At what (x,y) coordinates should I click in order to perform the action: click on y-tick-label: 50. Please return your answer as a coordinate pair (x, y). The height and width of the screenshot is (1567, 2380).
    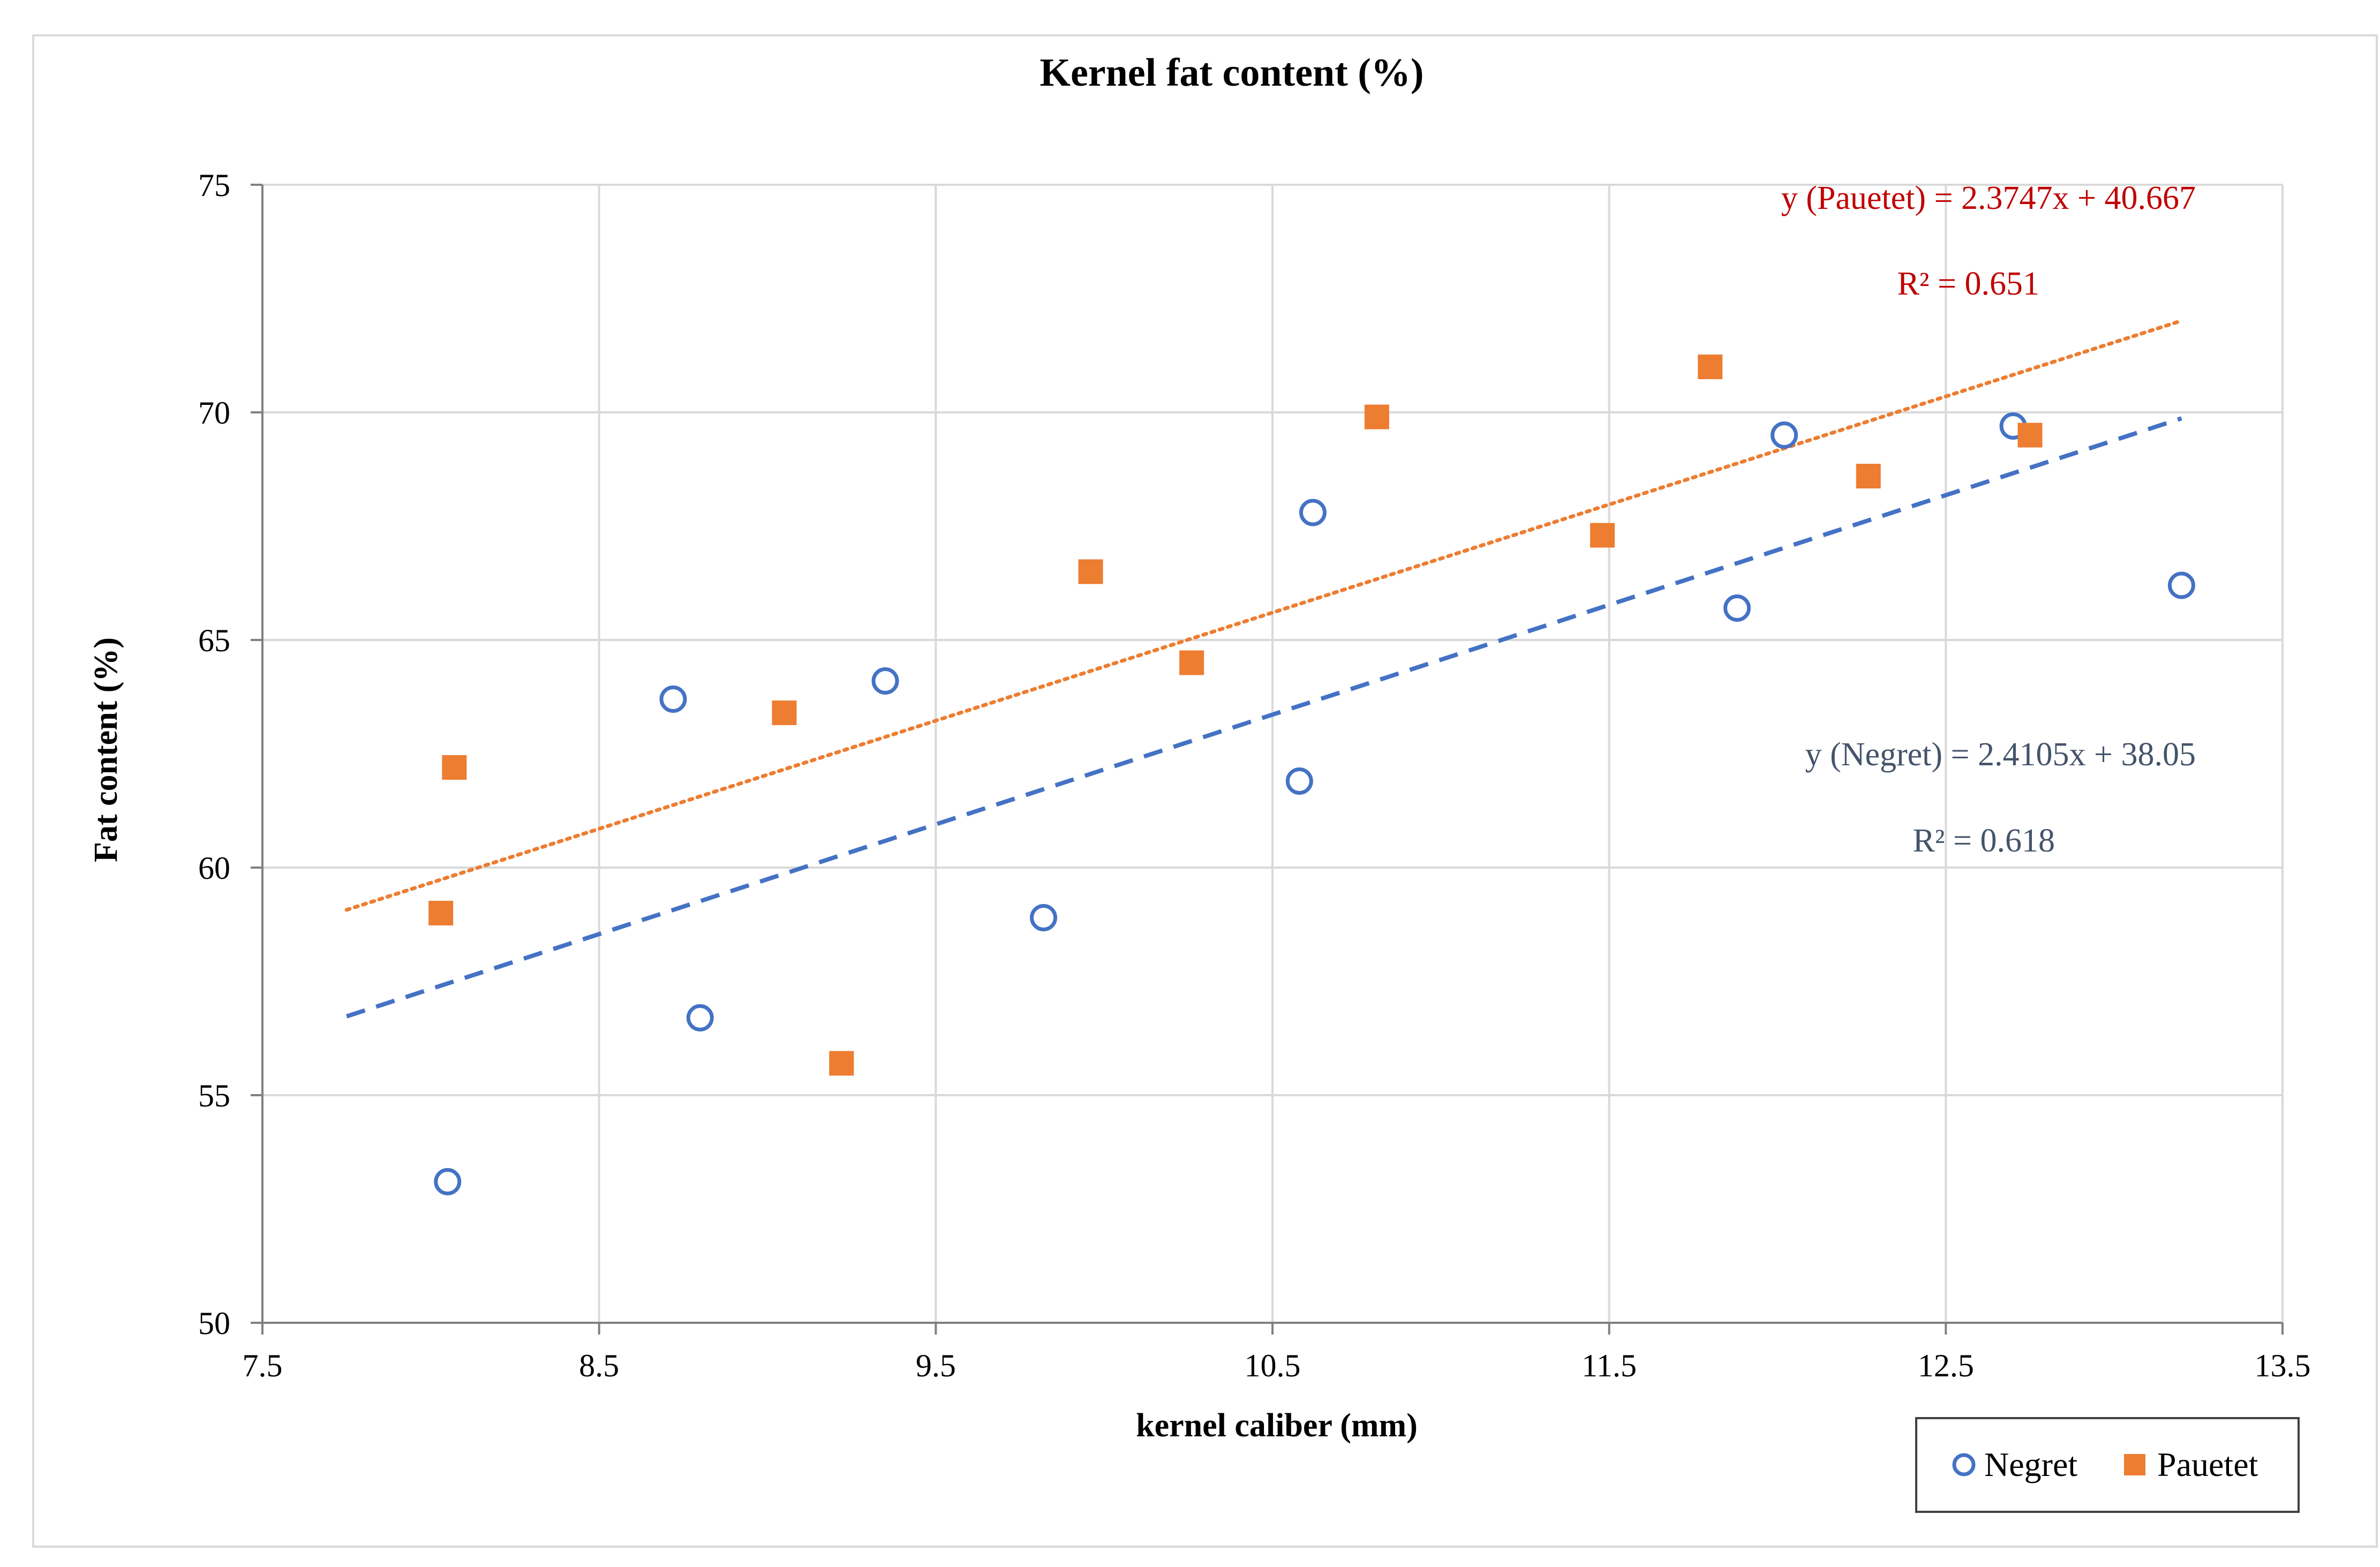
    Looking at the image, I should click on (214, 1323).